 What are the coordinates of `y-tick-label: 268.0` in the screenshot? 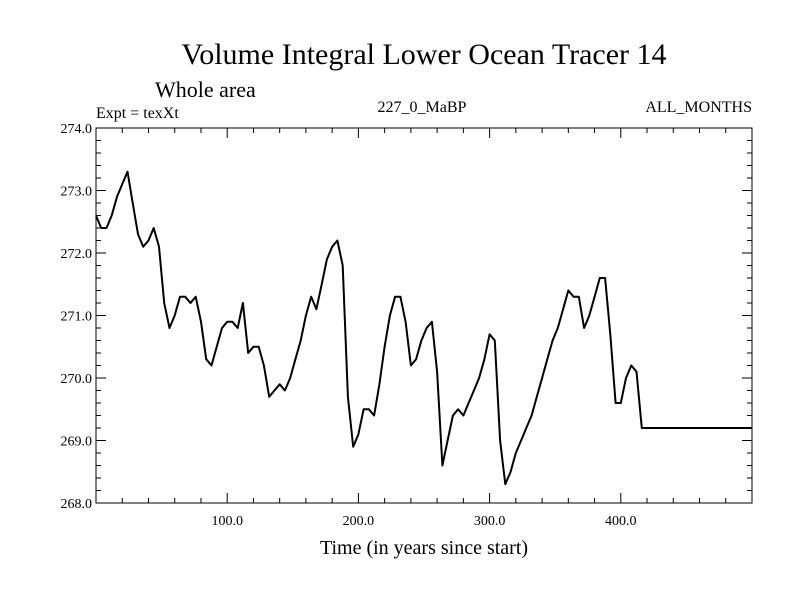 It's located at (77, 504).